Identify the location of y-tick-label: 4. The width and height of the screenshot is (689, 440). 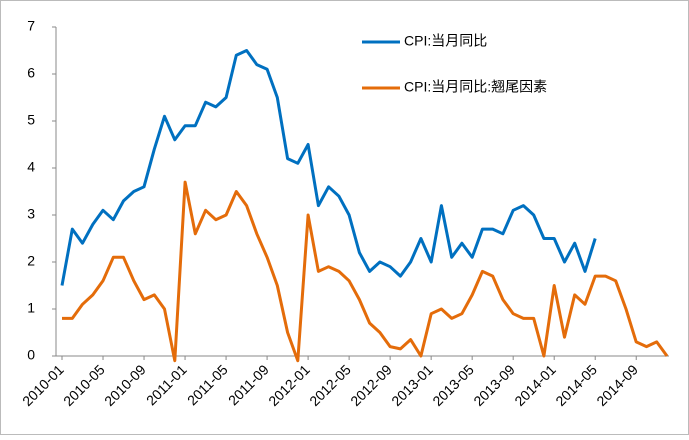
(31, 167).